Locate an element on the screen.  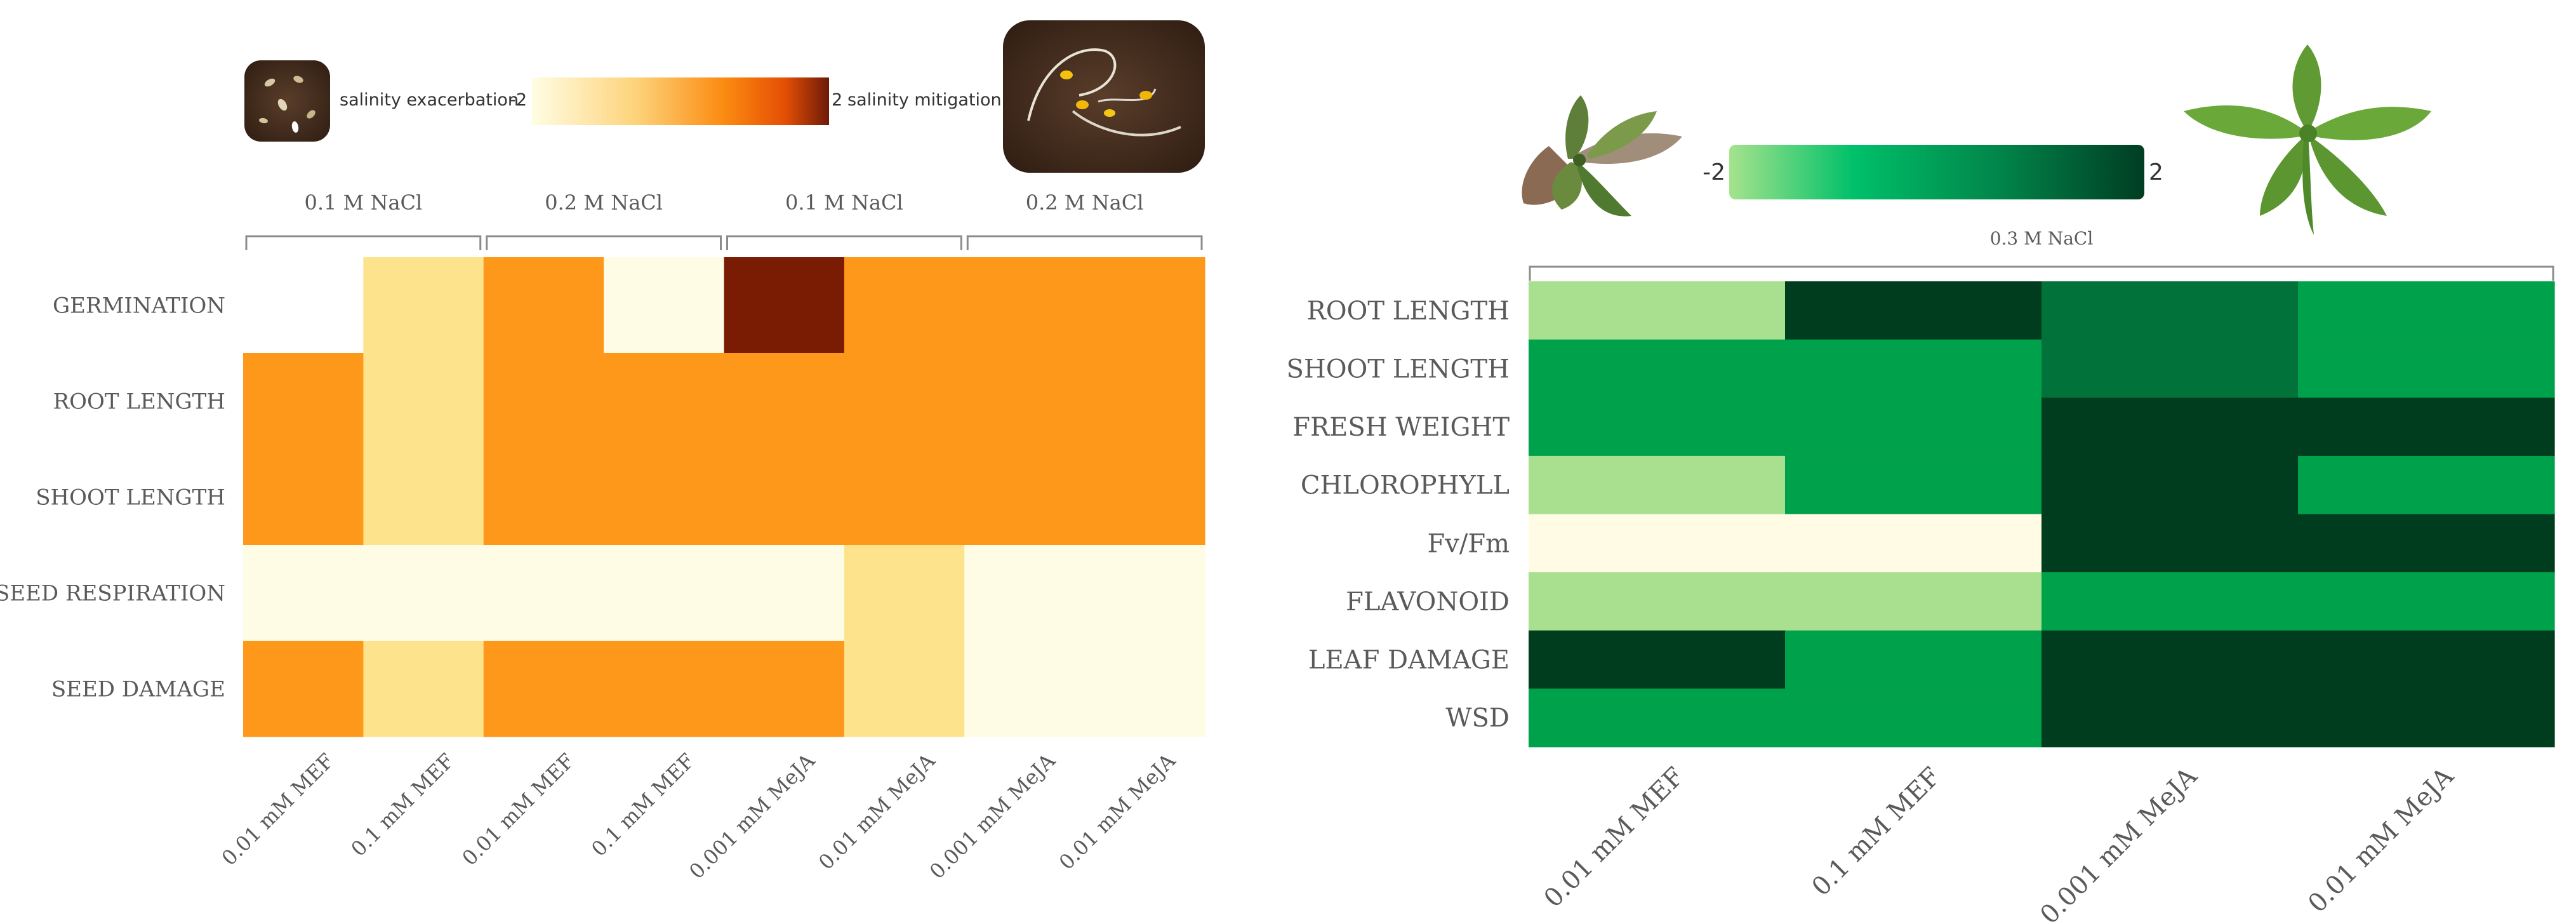
germinating-seeds-photo-icon is located at coordinates (1104, 96).